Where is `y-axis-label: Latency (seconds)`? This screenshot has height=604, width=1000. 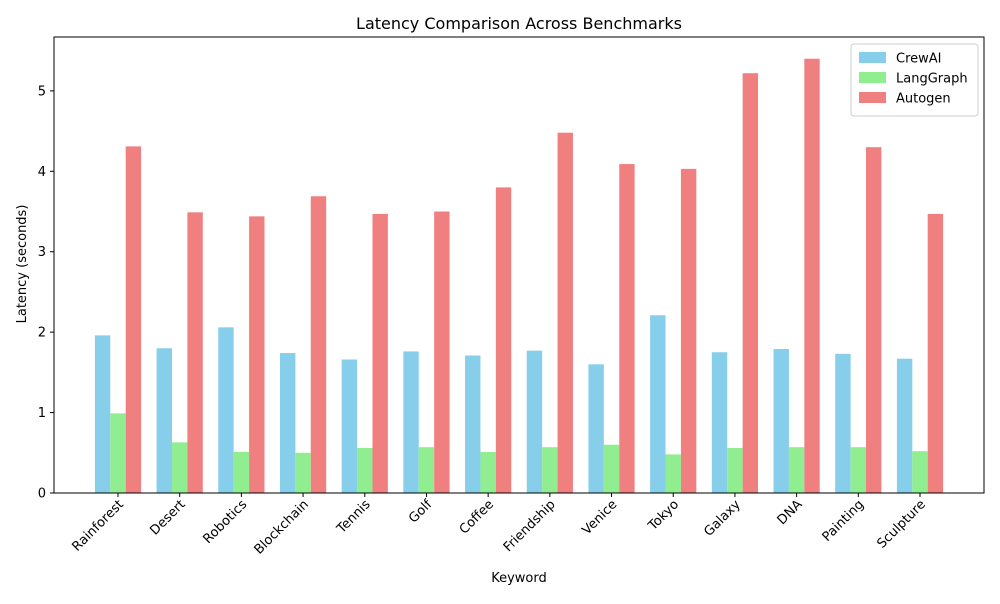
y-axis-label: Latency (seconds) is located at coordinates (22, 264).